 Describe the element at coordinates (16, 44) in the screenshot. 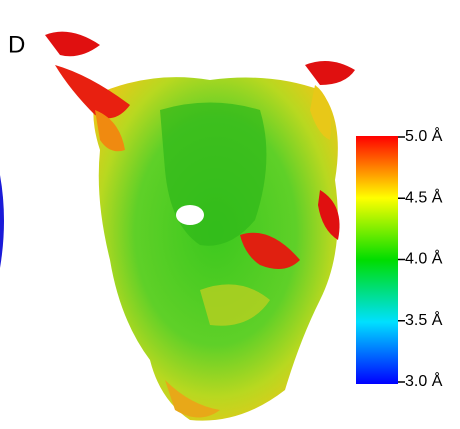

I see `panel-label: D` at that location.